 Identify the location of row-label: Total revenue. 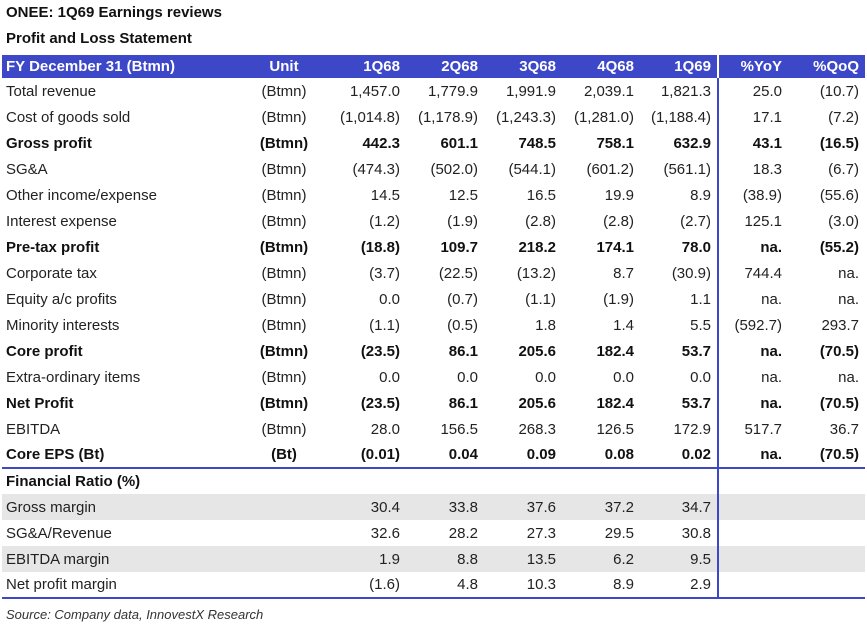
(51, 91).